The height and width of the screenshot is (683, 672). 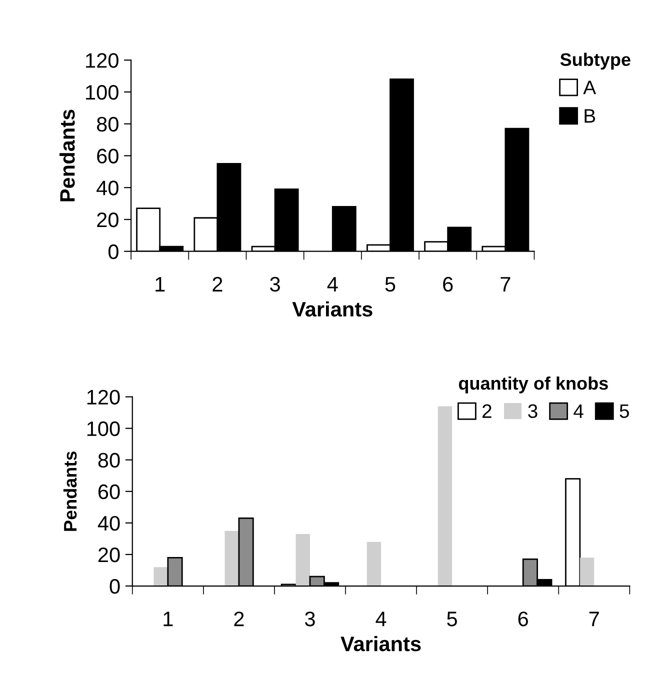 I want to click on legend-label: 5, so click(x=624, y=411).